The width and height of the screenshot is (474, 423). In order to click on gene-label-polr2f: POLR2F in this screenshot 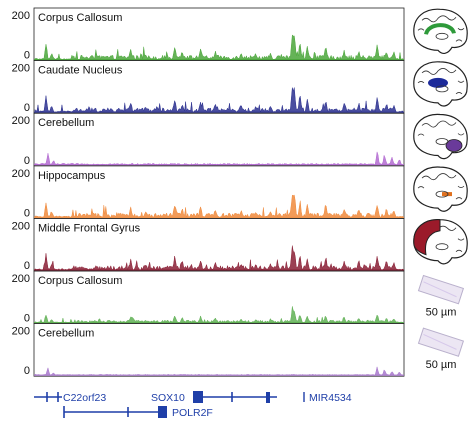, I will do `click(192, 413)`.